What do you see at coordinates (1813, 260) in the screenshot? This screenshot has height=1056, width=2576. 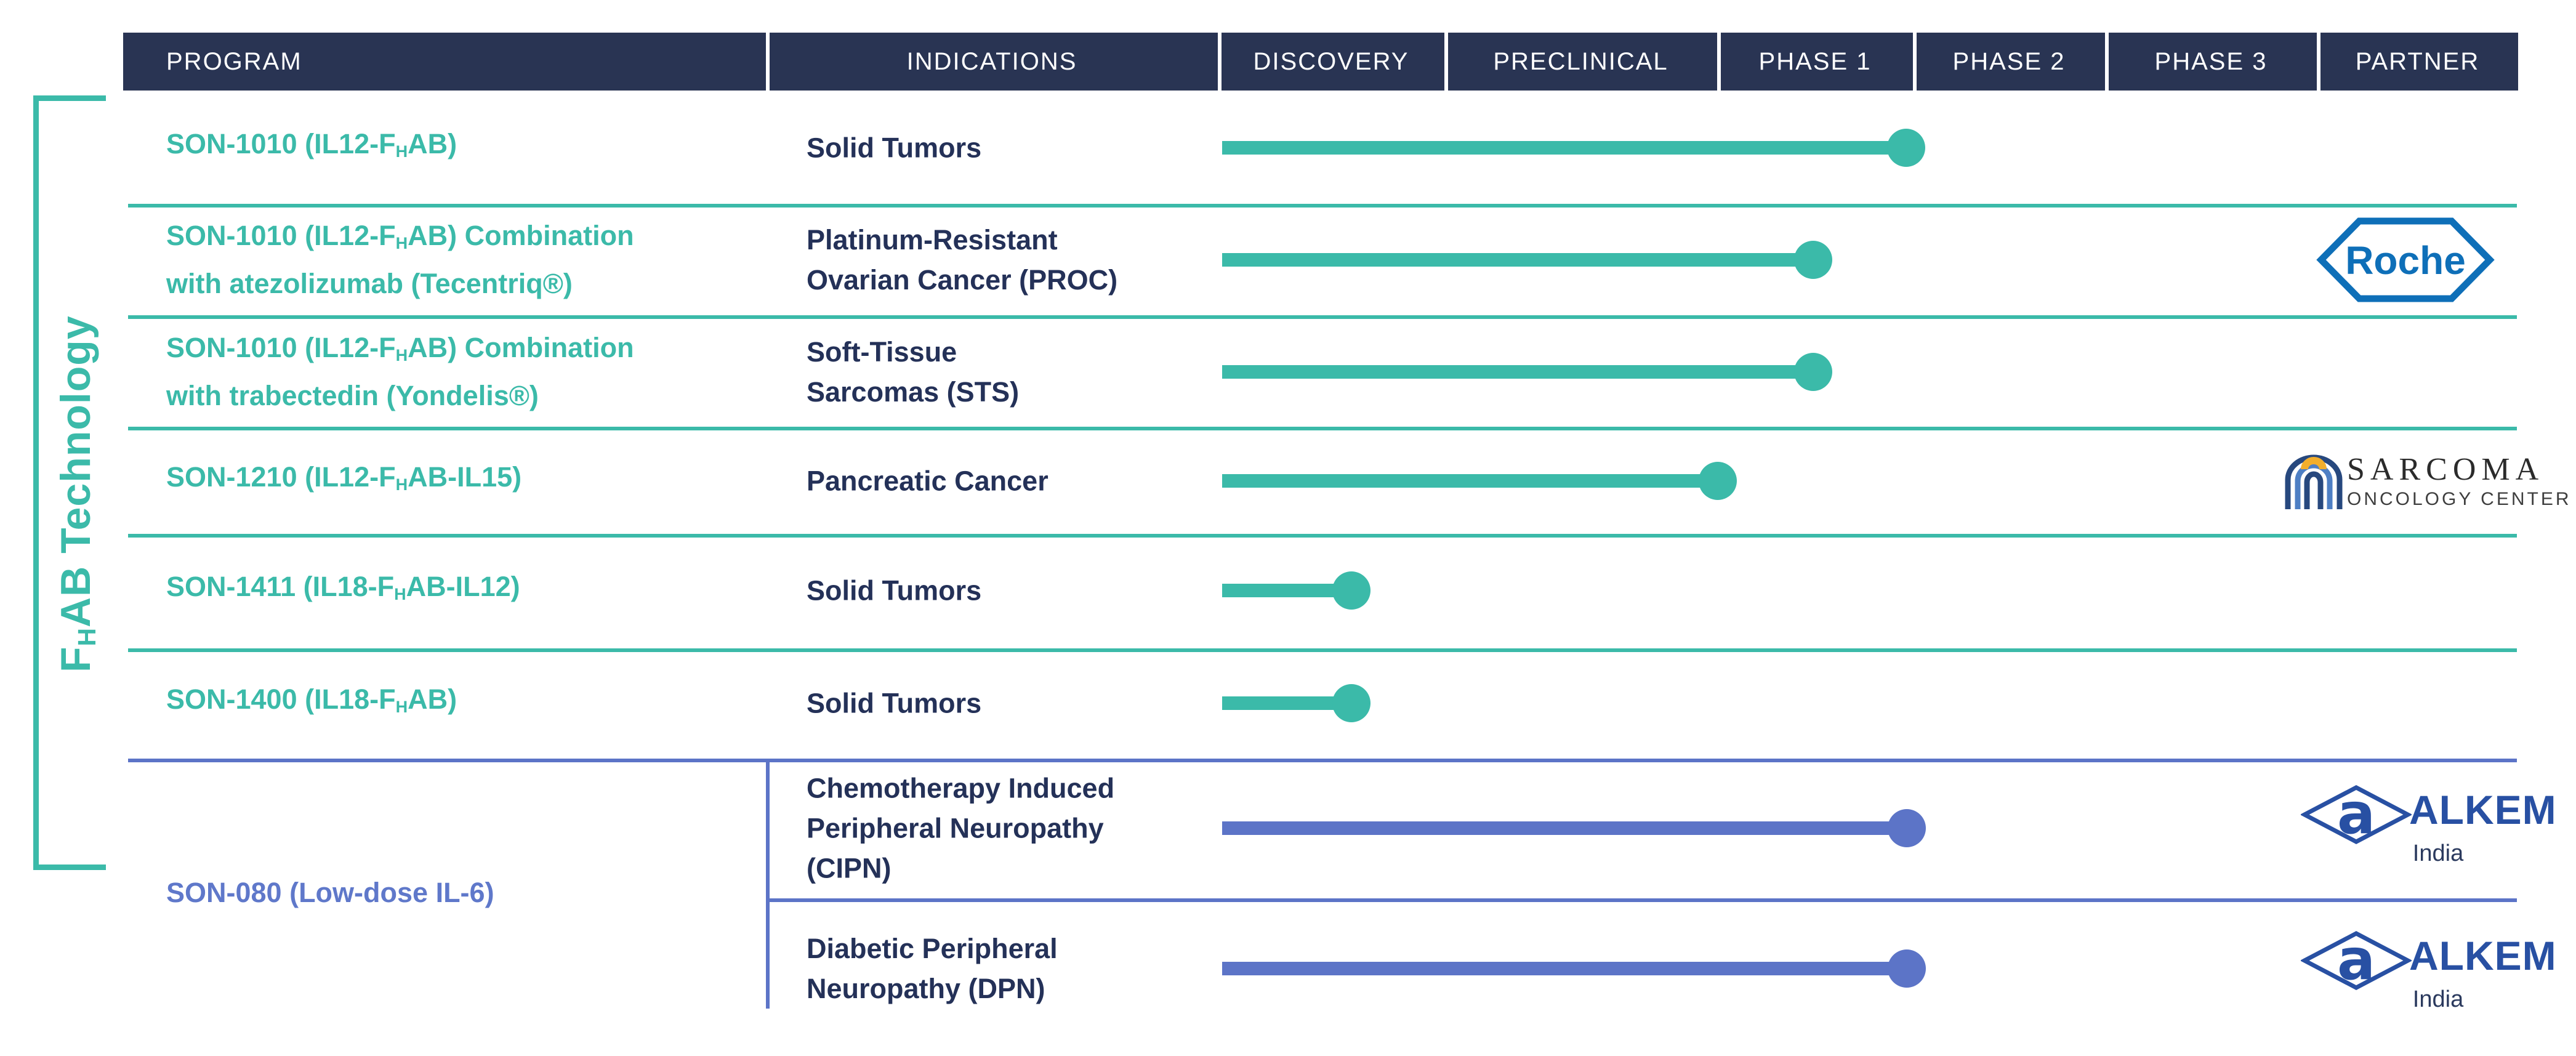 I see `progress-dot-son-1010-proc` at bounding box center [1813, 260].